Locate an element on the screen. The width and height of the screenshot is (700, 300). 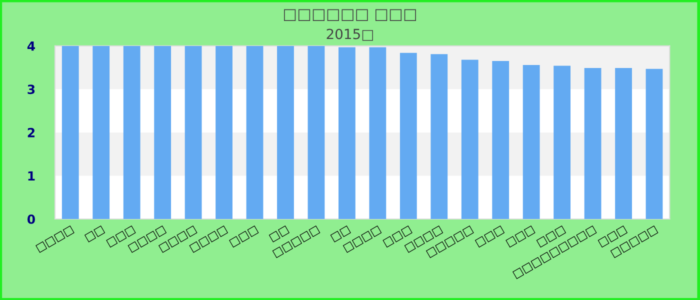
y-tick-label: 0 is located at coordinates (31, 219).